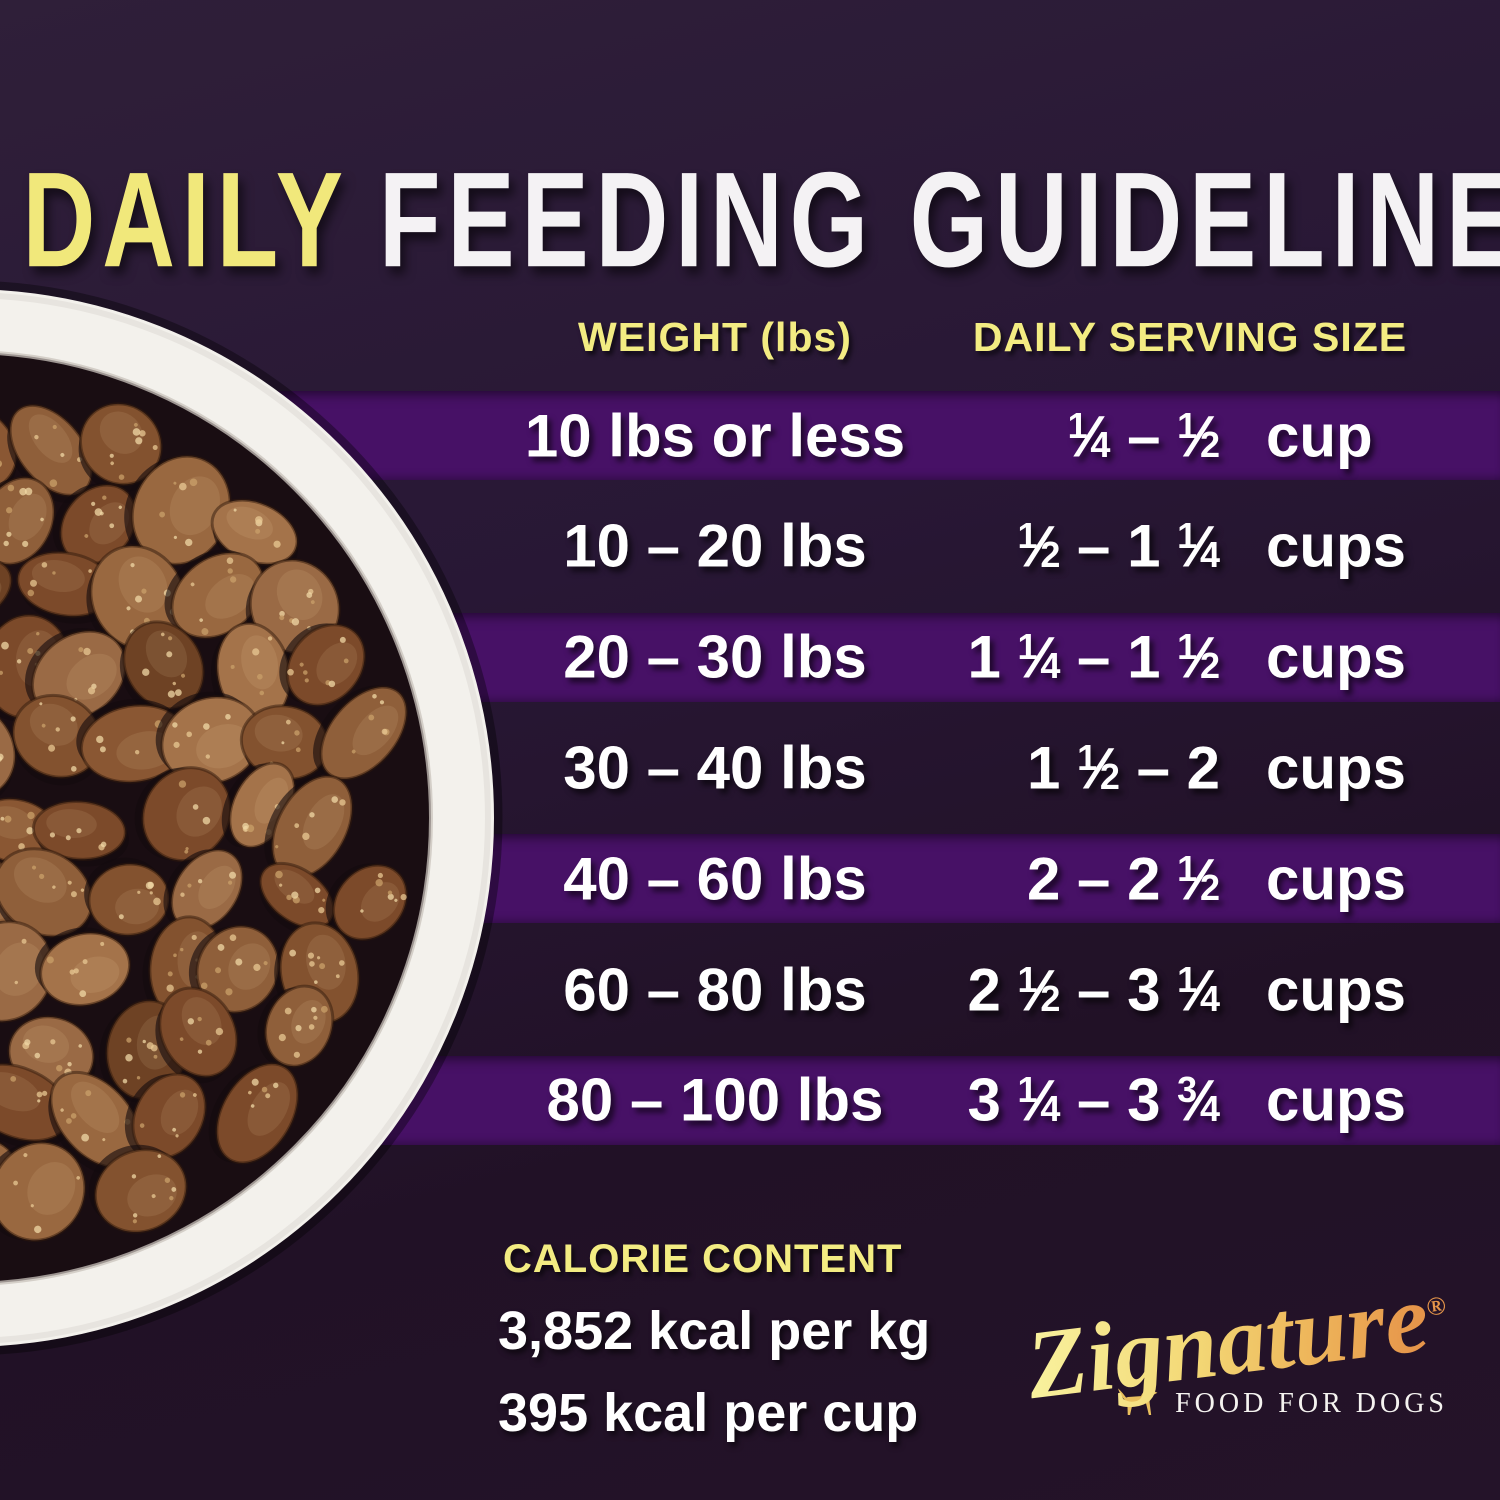 This screenshot has height=1500, width=1500. What do you see at coordinates (1123, 768) in the screenshot?
I see `serving-range: 1 1⁄2 – 2` at bounding box center [1123, 768].